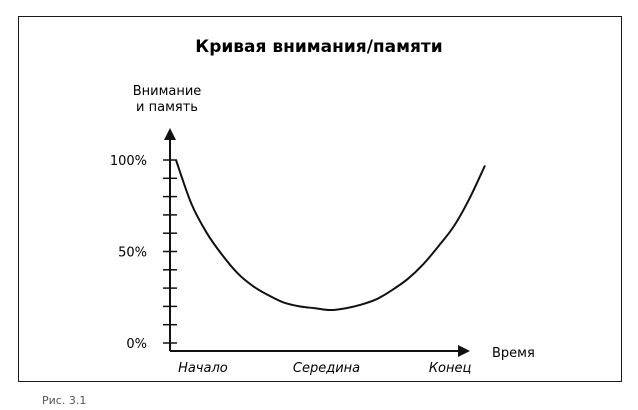  What do you see at coordinates (128, 161) in the screenshot?
I see `y-tick-label: 100%` at bounding box center [128, 161].